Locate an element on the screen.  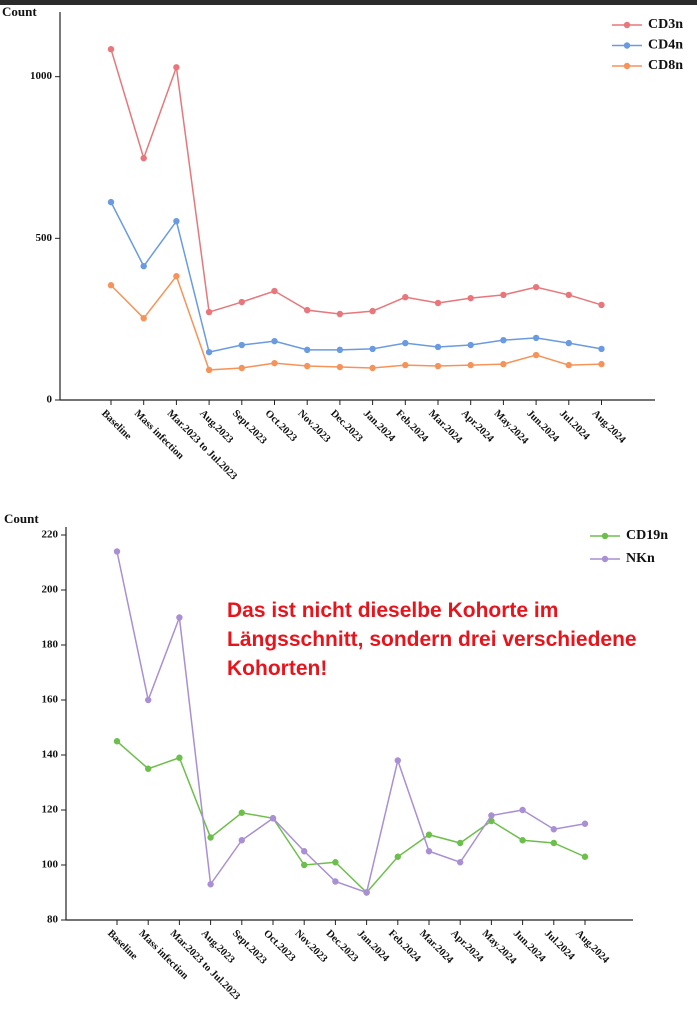
y-tick-label: 80 is located at coordinates (53, 920).